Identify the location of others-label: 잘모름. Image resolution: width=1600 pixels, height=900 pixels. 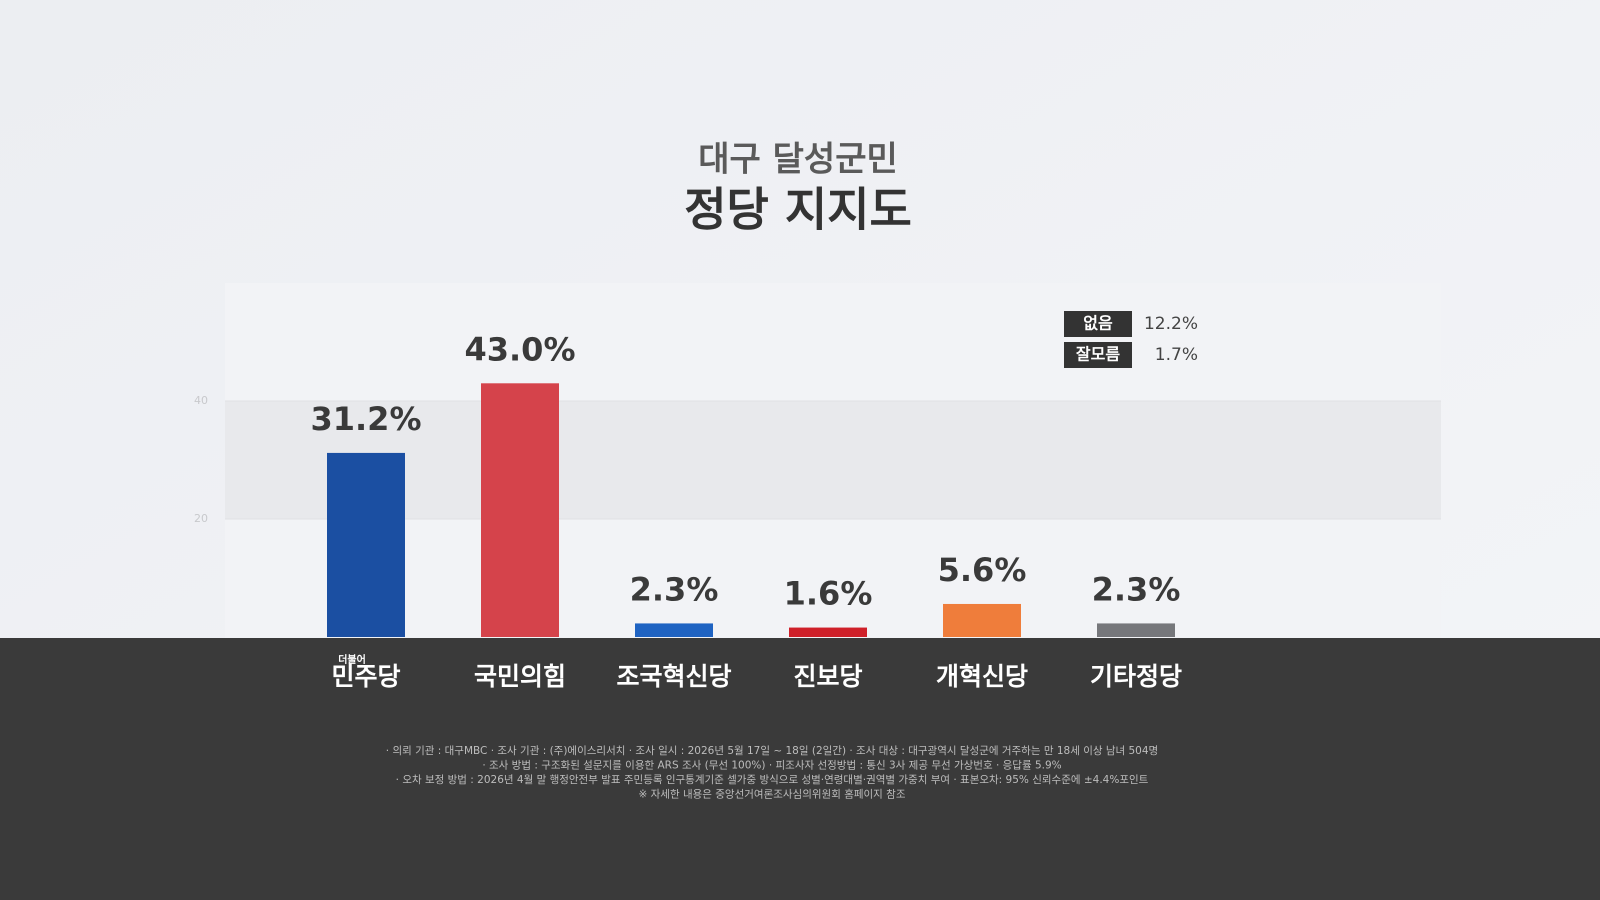
(1098, 354).